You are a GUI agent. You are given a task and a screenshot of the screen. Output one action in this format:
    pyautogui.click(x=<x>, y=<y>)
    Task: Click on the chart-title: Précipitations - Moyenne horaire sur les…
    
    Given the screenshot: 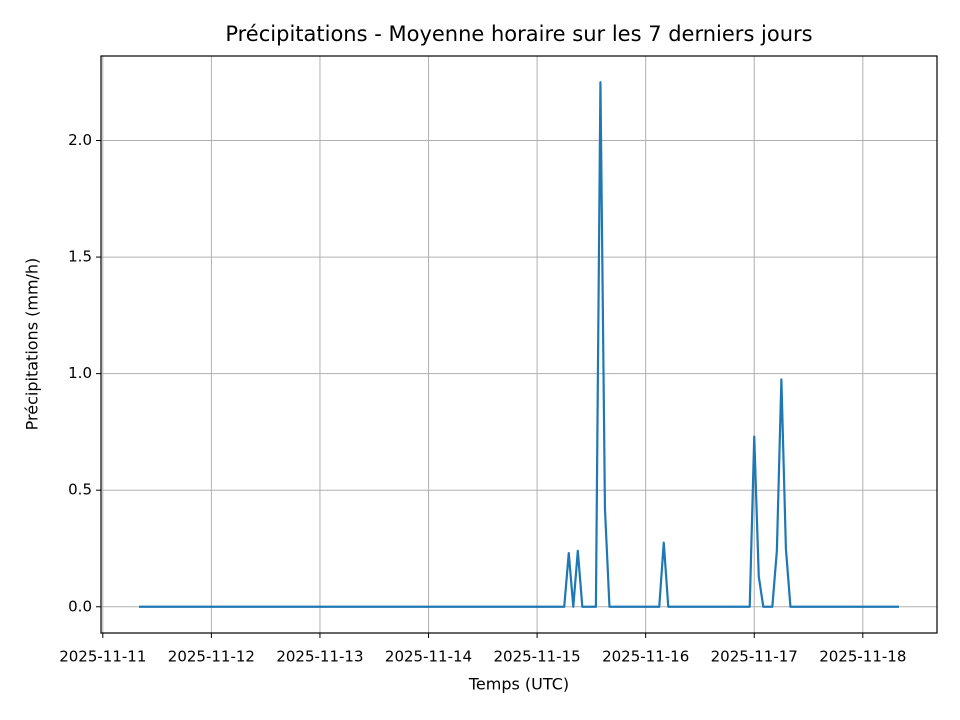 What is the action you would take?
    pyautogui.click(x=518, y=34)
    